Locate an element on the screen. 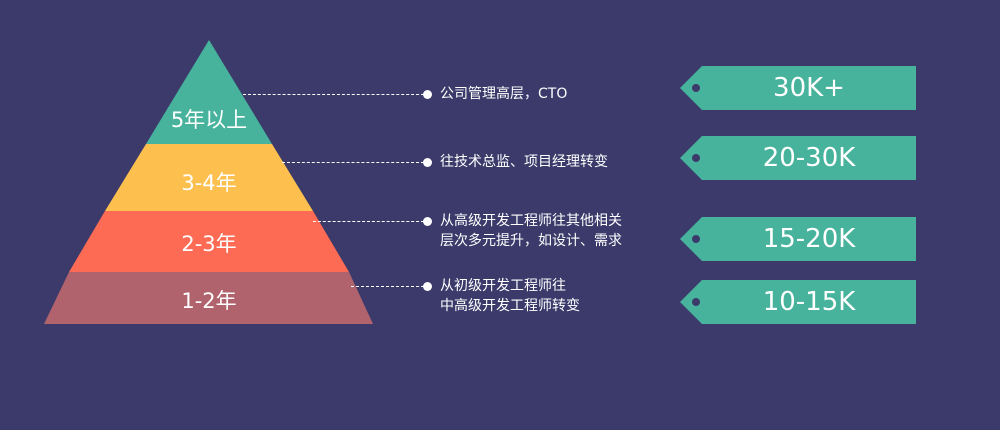  salary-tag-label: 30K+ is located at coordinates (809, 88).